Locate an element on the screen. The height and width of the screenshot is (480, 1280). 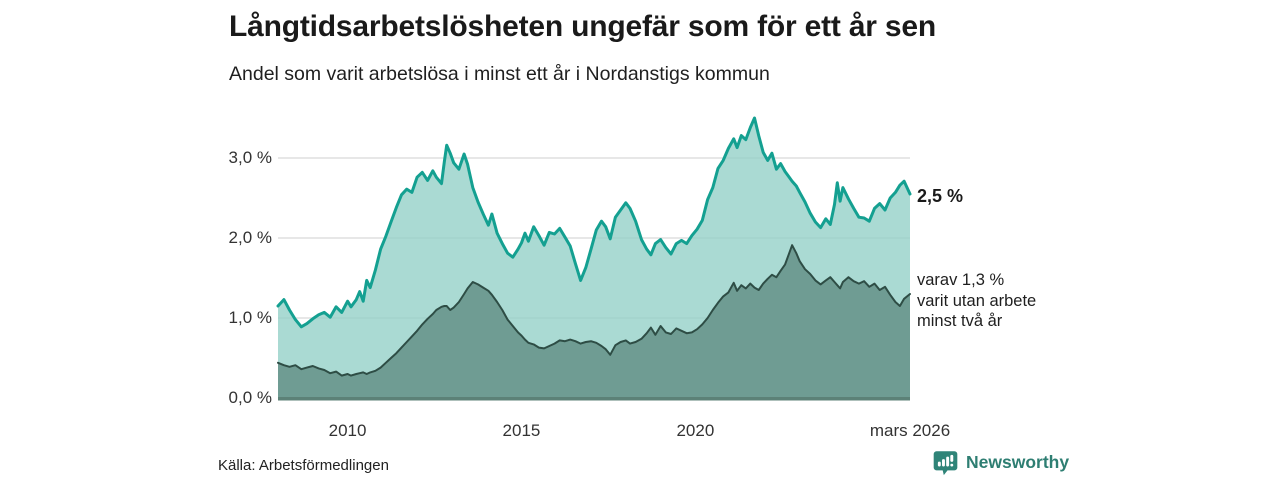
x-tick-label: mars 2026 is located at coordinates (910, 430).